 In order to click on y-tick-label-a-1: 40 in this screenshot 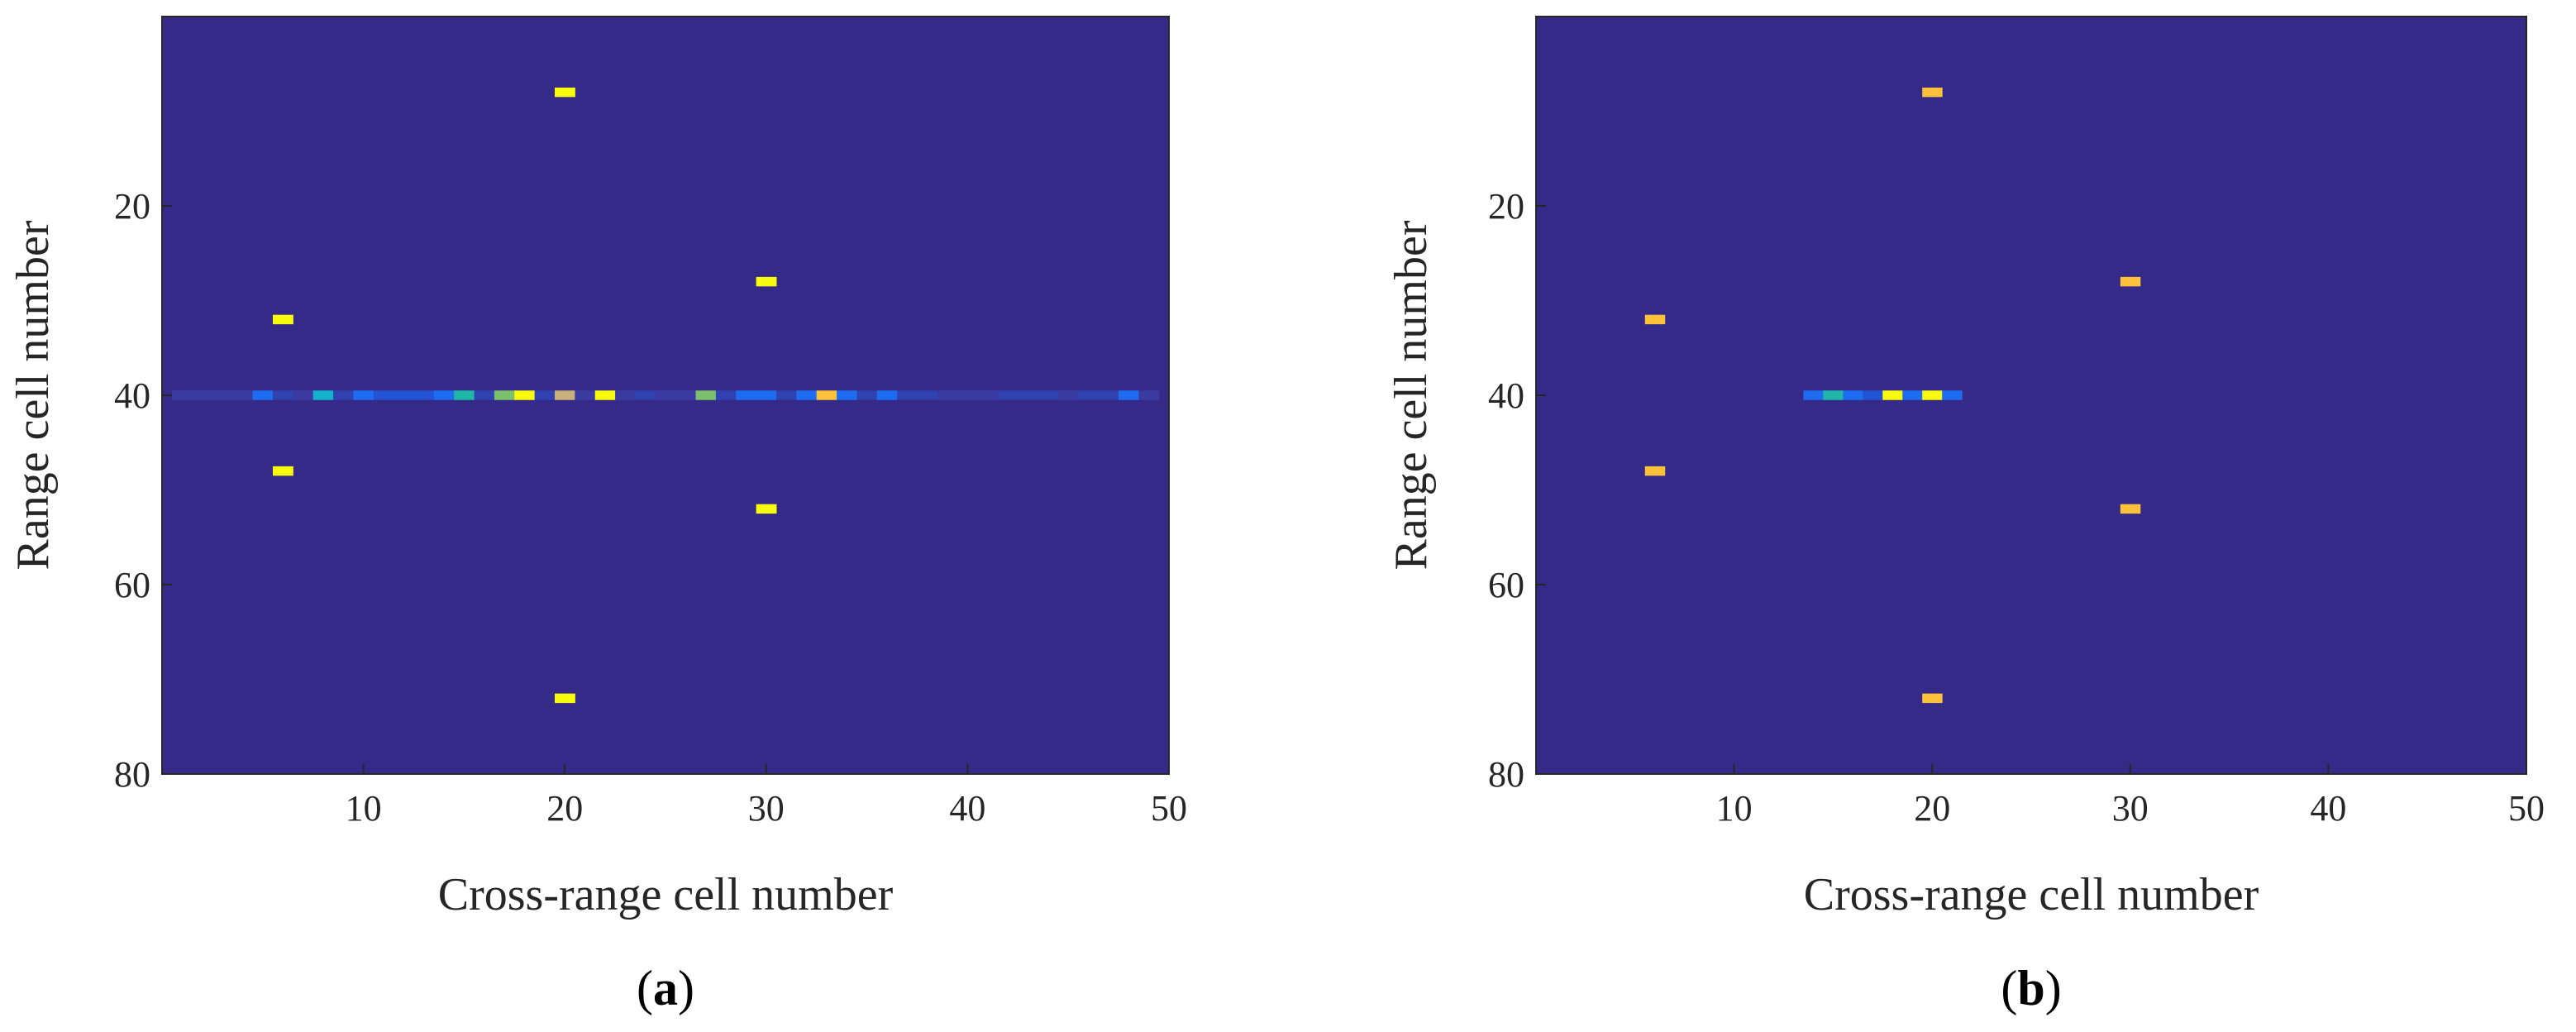, I will do `click(132, 395)`.